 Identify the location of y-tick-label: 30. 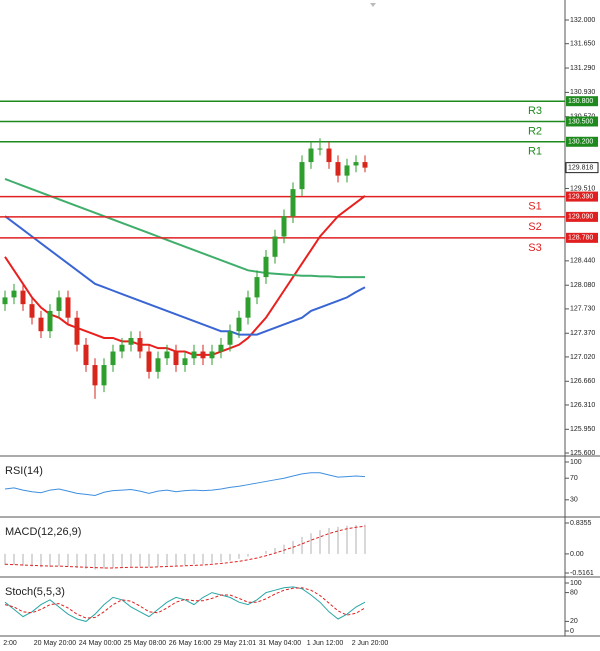
(574, 500).